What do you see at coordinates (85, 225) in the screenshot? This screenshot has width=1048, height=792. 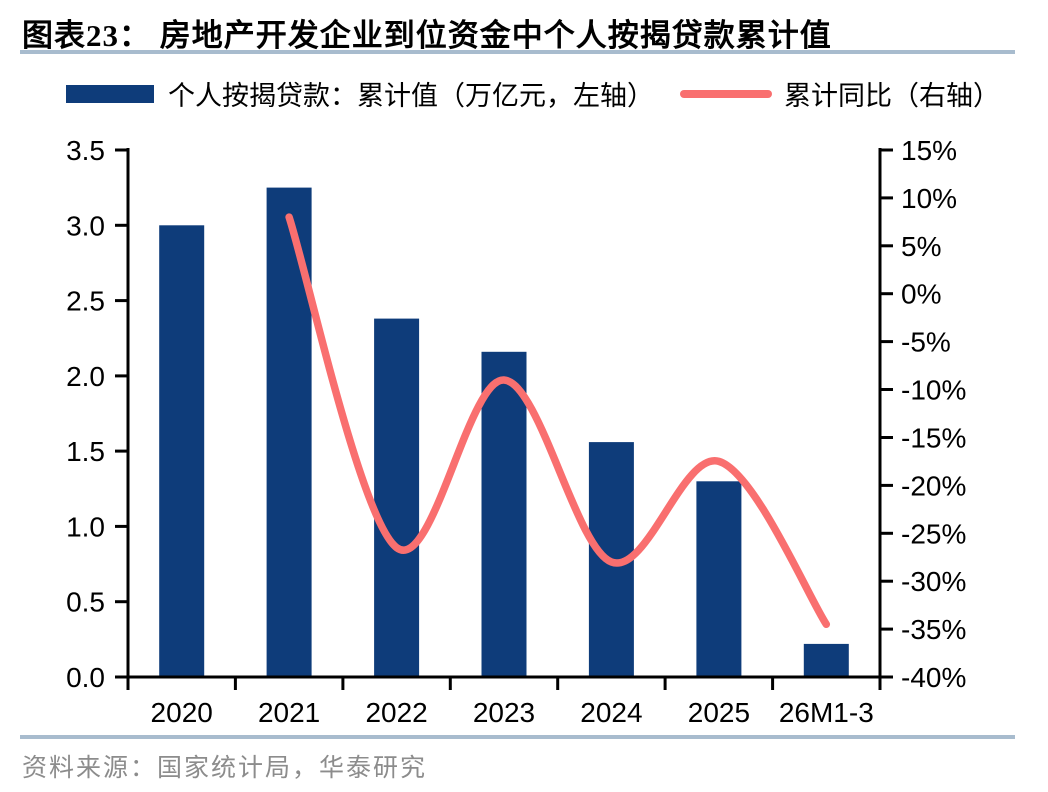 I see `left-axis-tick-label: 3.0` at bounding box center [85, 225].